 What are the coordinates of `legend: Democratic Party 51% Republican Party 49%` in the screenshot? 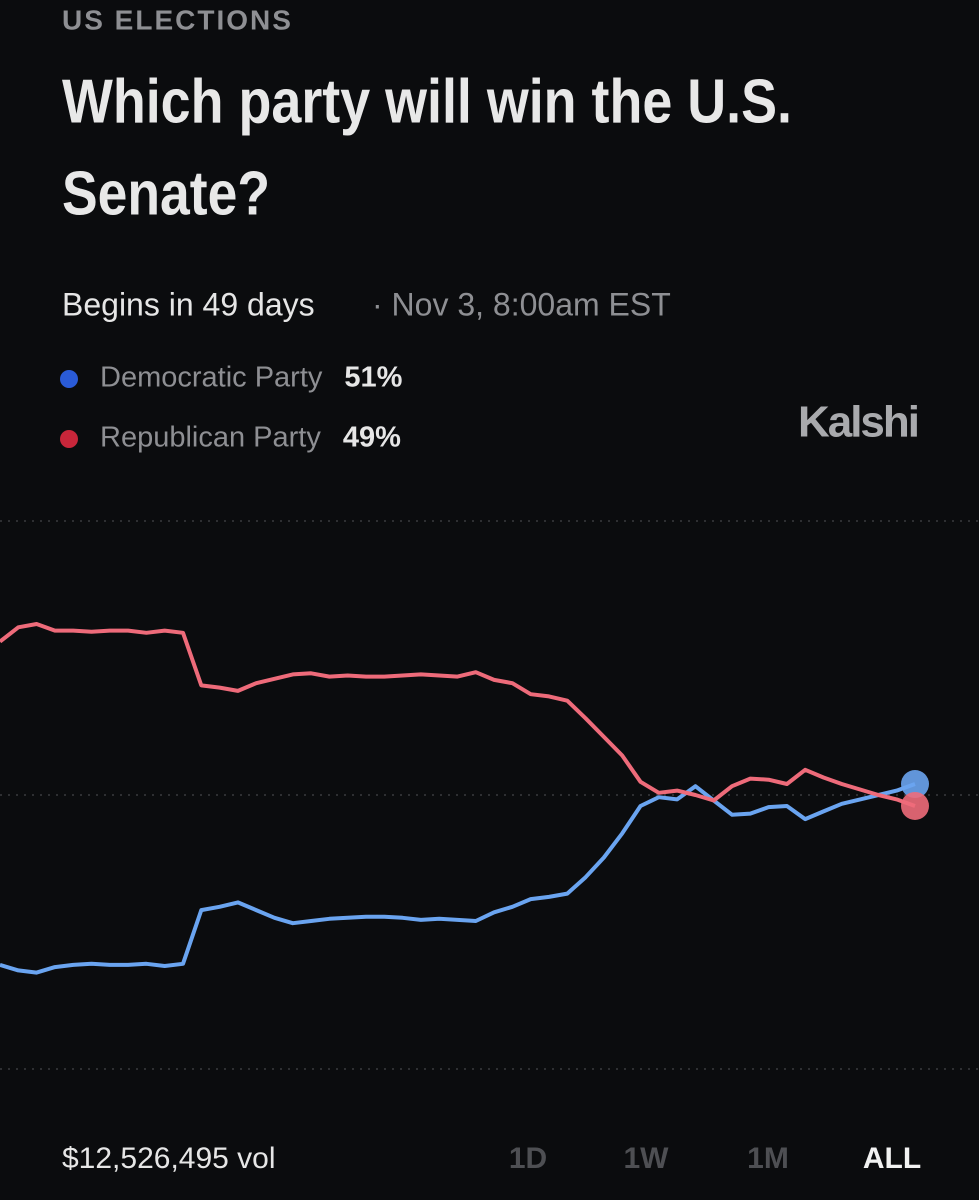 It's located at (231, 408).